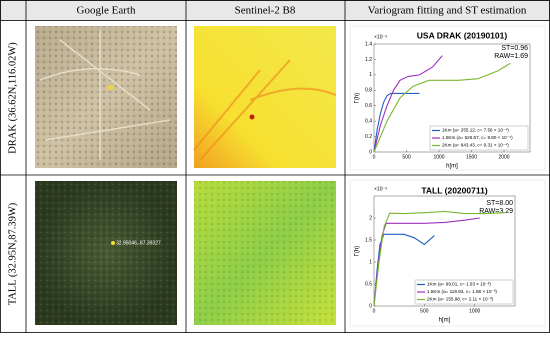  I want to click on legend-label: 1.5Km (a= 526.57, c= 9.80 × 10⁻⁴), so click(477, 137).